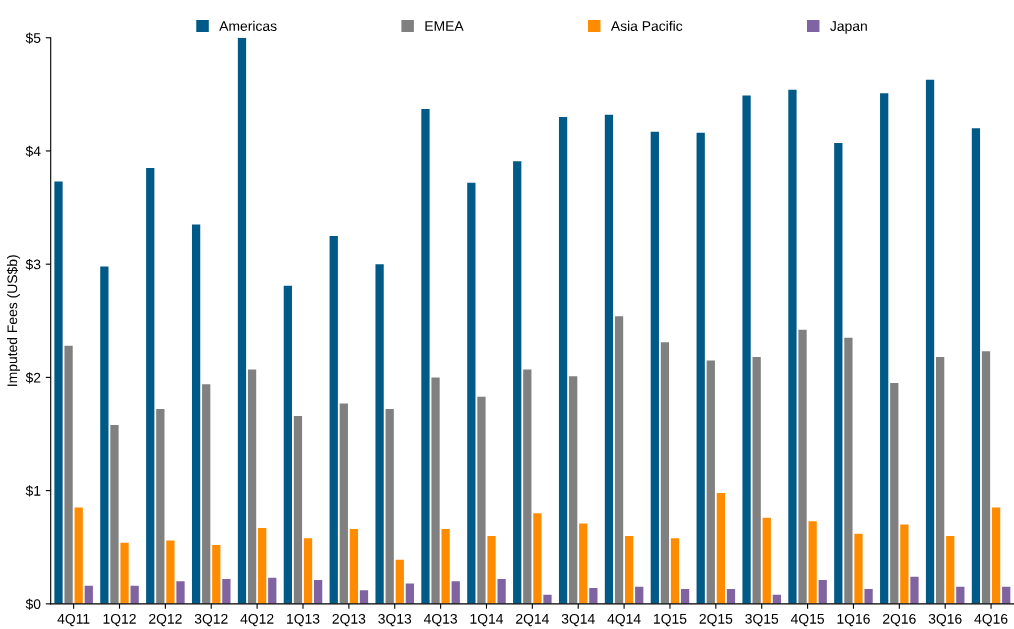 The height and width of the screenshot is (629, 1014). What do you see at coordinates (762, 620) in the screenshot?
I see `x-tick-label: 3Q15` at bounding box center [762, 620].